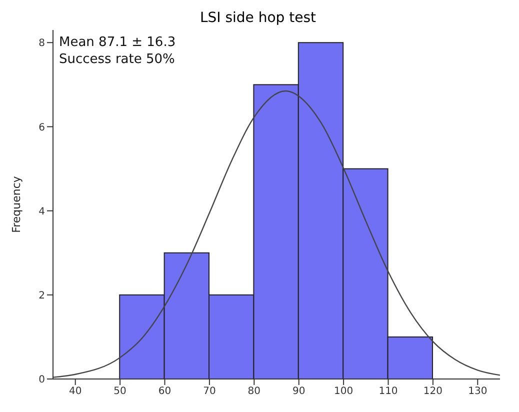  I want to click on x-tick-label: 110, so click(388, 392).